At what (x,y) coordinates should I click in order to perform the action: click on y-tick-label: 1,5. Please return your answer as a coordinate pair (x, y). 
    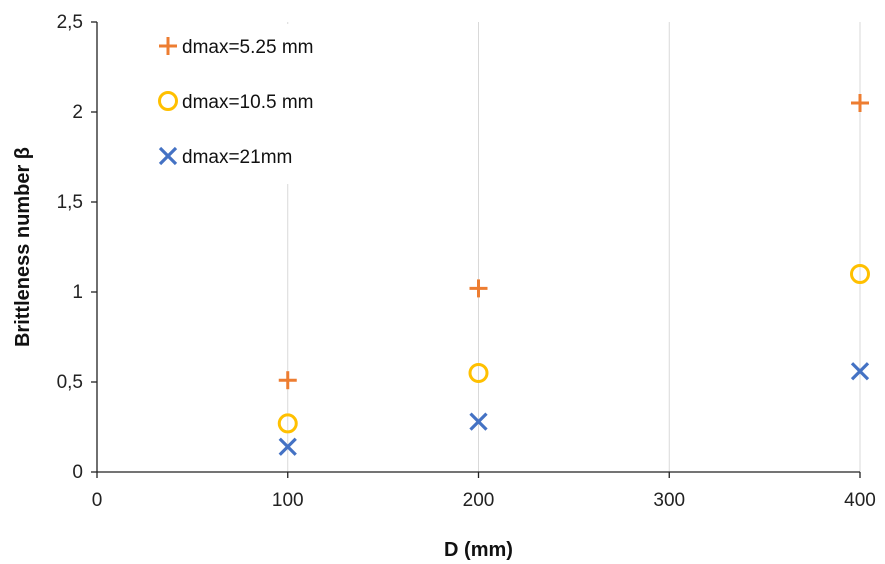
    Looking at the image, I should click on (70, 202).